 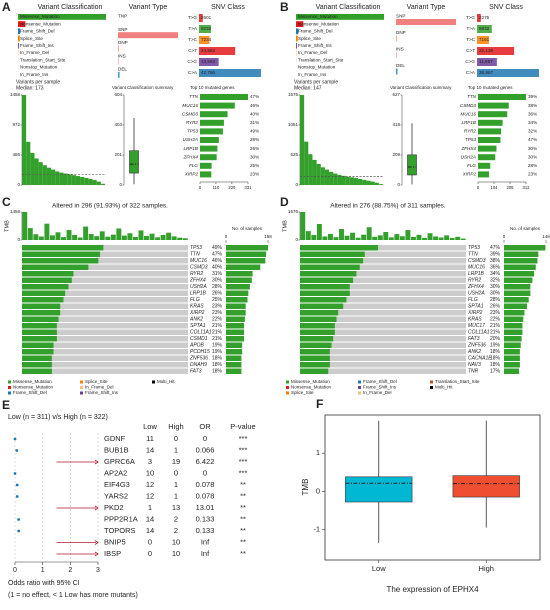 What do you see at coordinates (421, 87) in the screenshot?
I see `subchart-title: Variant Classification summary` at bounding box center [421, 87].